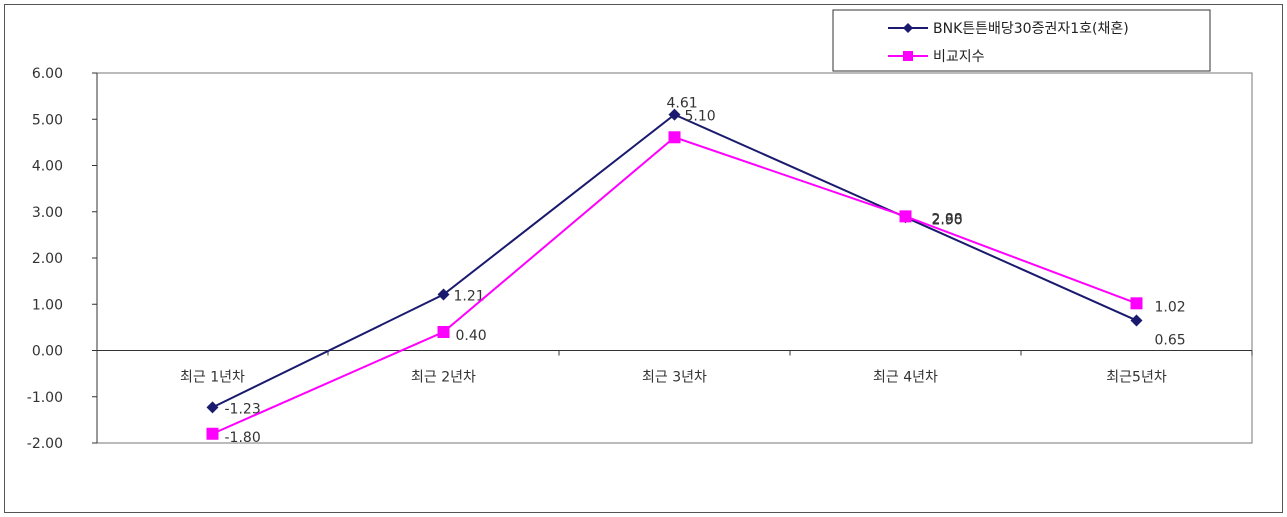 The image size is (1287, 517). I want to click on series-1-data-label: 1.21, so click(469, 297).